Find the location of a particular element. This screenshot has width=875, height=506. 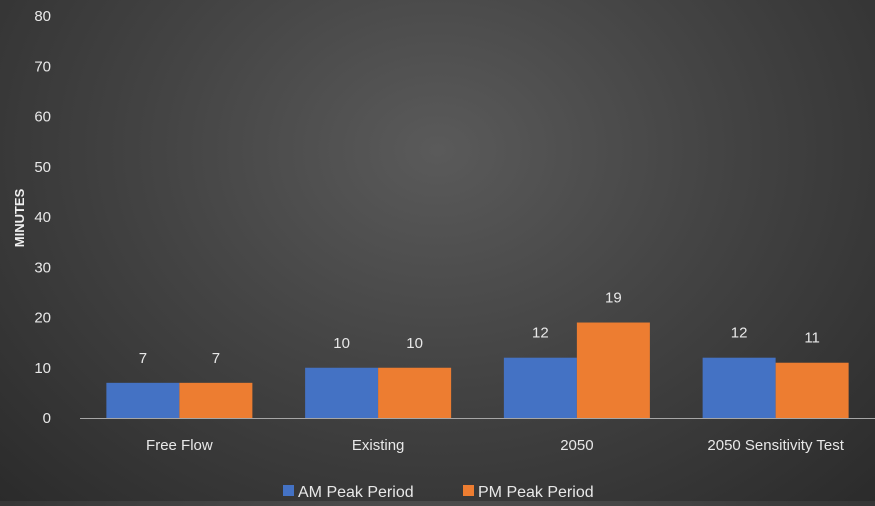

data-labels: 7 7 10 10 12 19 12 11 is located at coordinates (479, 328).